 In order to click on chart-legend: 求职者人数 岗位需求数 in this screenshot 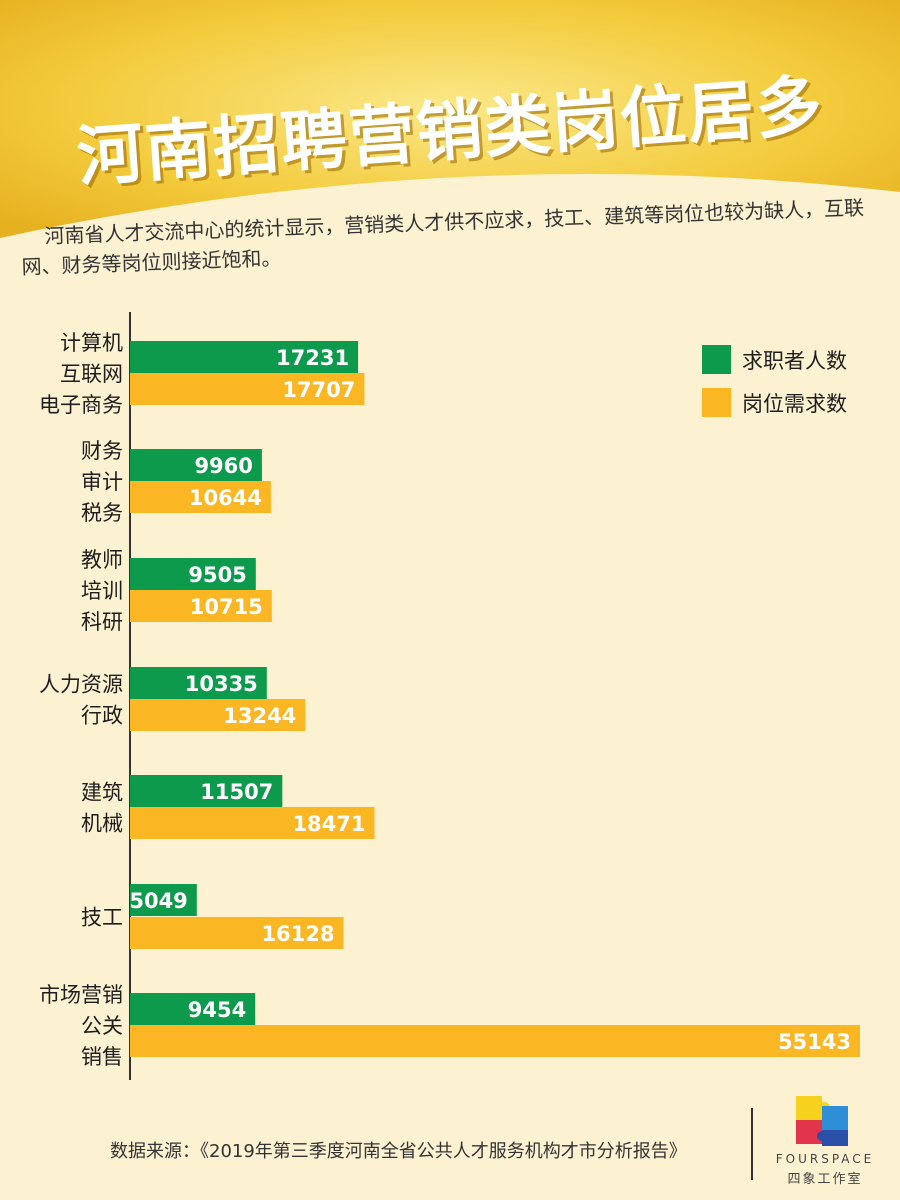, I will do `click(774, 381)`.